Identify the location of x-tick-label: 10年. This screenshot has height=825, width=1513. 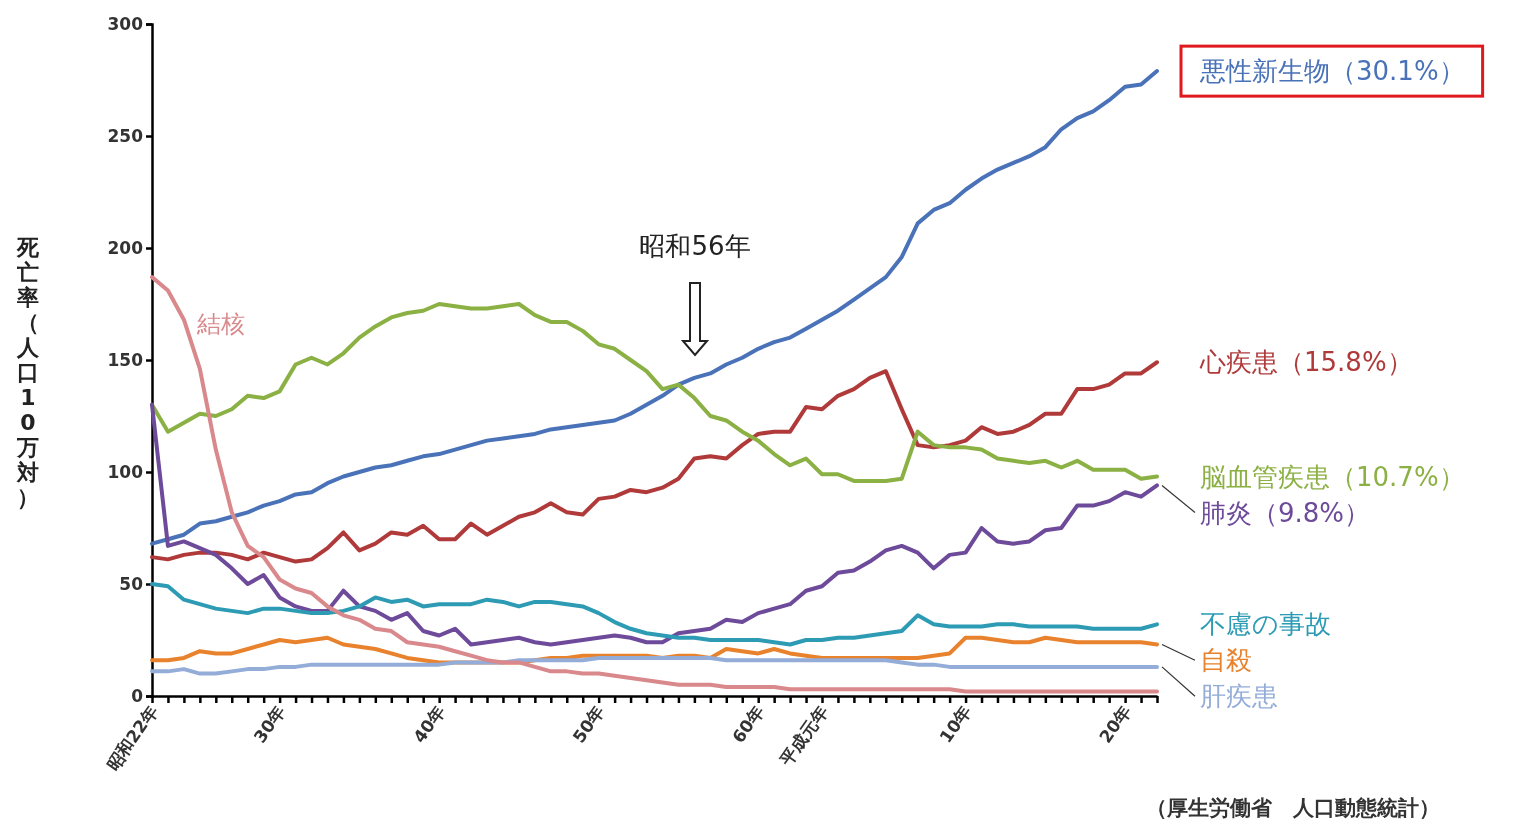
(955, 724).